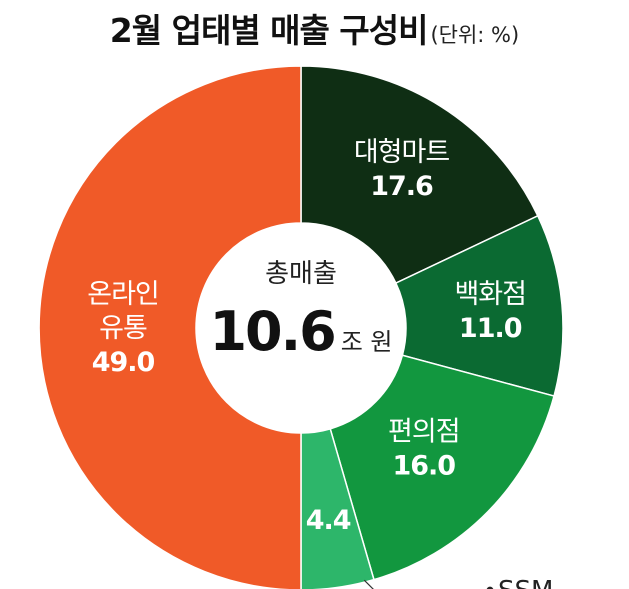  Describe the element at coordinates (123, 311) in the screenshot. I see `category-label-온라인-유통: 온라인 유통` at that location.